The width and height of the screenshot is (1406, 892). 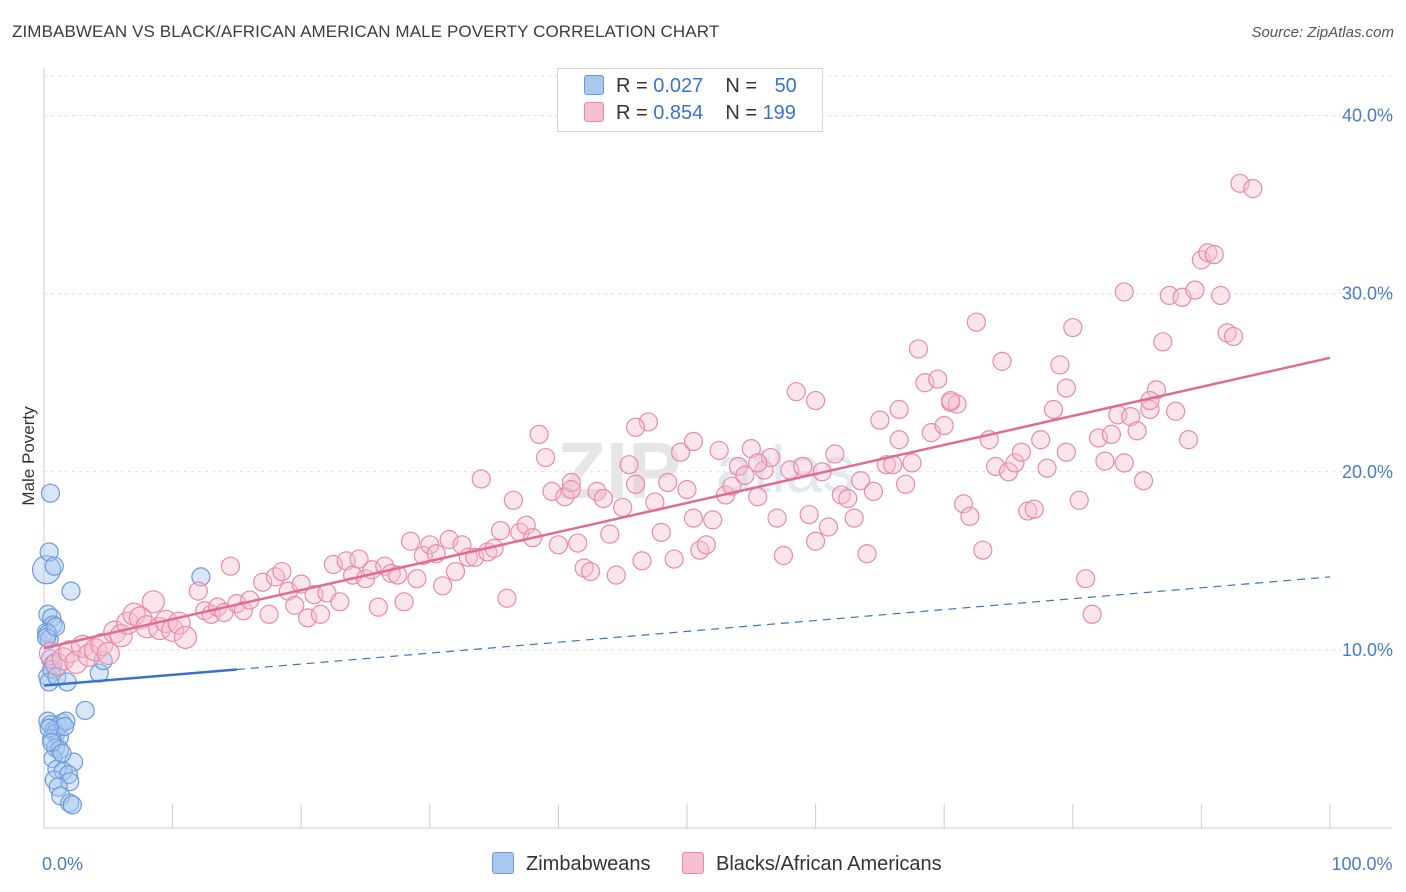 What do you see at coordinates (594, 112) in the screenshot?
I see `legend-swatch-pink` at bounding box center [594, 112].